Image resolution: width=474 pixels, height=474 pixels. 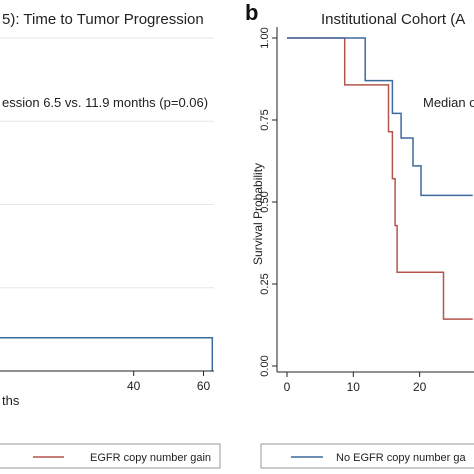 I want to click on panel-a-annotation: ession 6.5 vs. 11.9 months (p=0.06), so click(x=105, y=102).